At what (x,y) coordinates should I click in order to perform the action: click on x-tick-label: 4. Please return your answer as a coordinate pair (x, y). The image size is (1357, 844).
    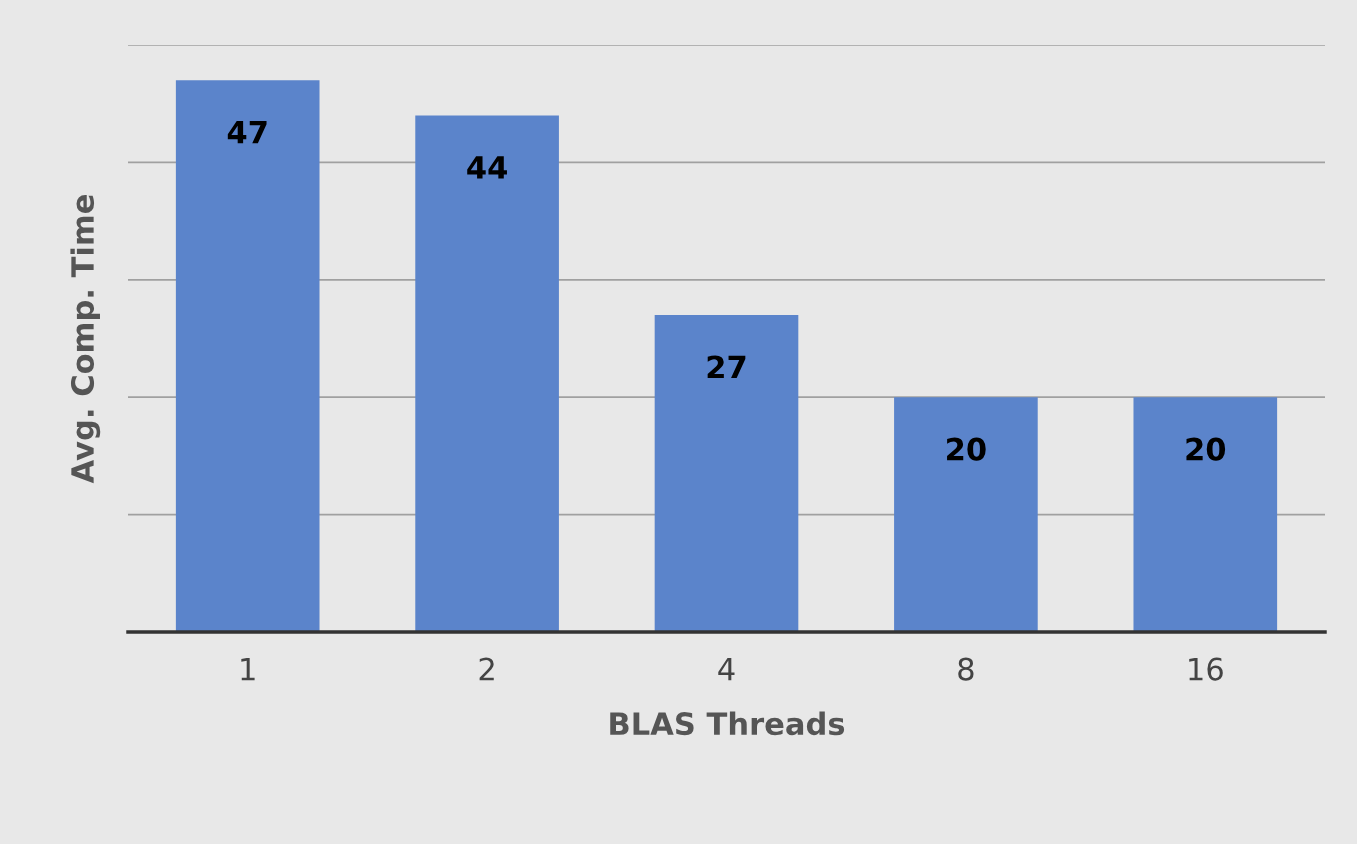
    Looking at the image, I should click on (726, 669).